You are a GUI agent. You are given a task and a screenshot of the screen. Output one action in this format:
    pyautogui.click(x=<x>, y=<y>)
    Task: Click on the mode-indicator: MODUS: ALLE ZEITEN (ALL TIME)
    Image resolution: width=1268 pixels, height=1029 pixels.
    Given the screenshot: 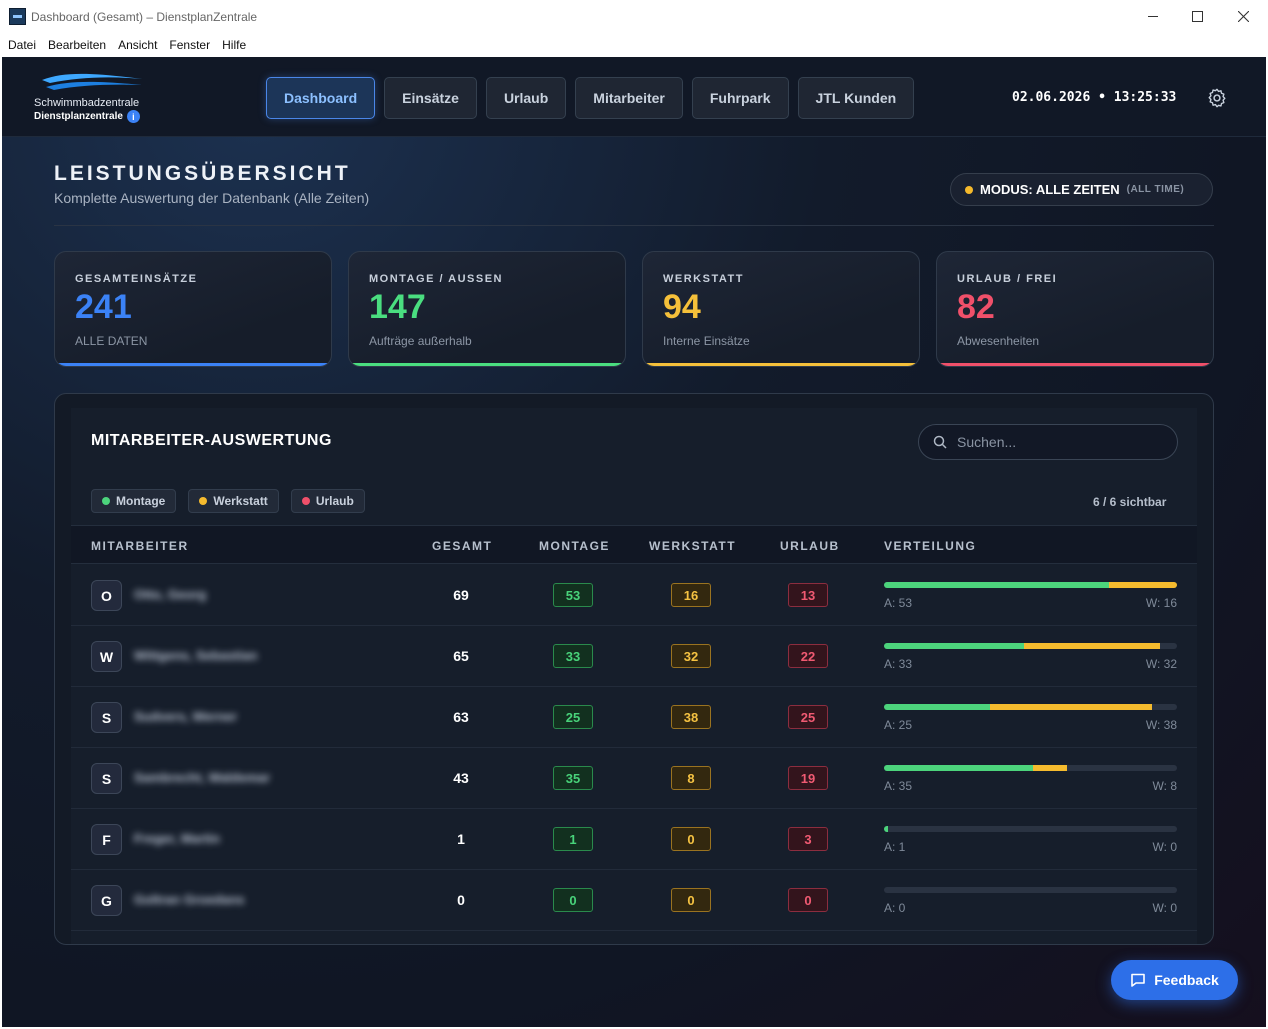 What is the action you would take?
    pyautogui.click(x=1081, y=189)
    